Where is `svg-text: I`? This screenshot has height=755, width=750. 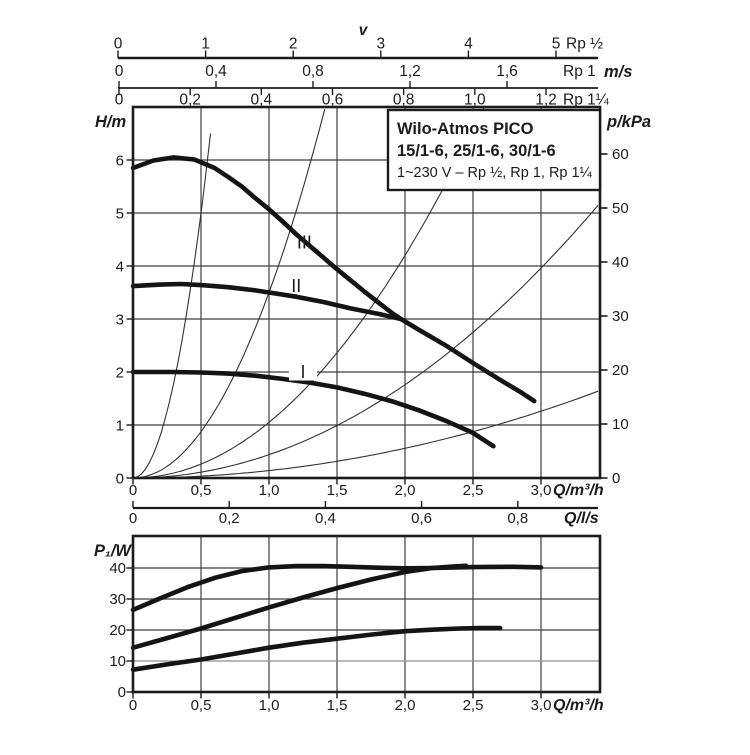 svg-text: I is located at coordinates (302, 372).